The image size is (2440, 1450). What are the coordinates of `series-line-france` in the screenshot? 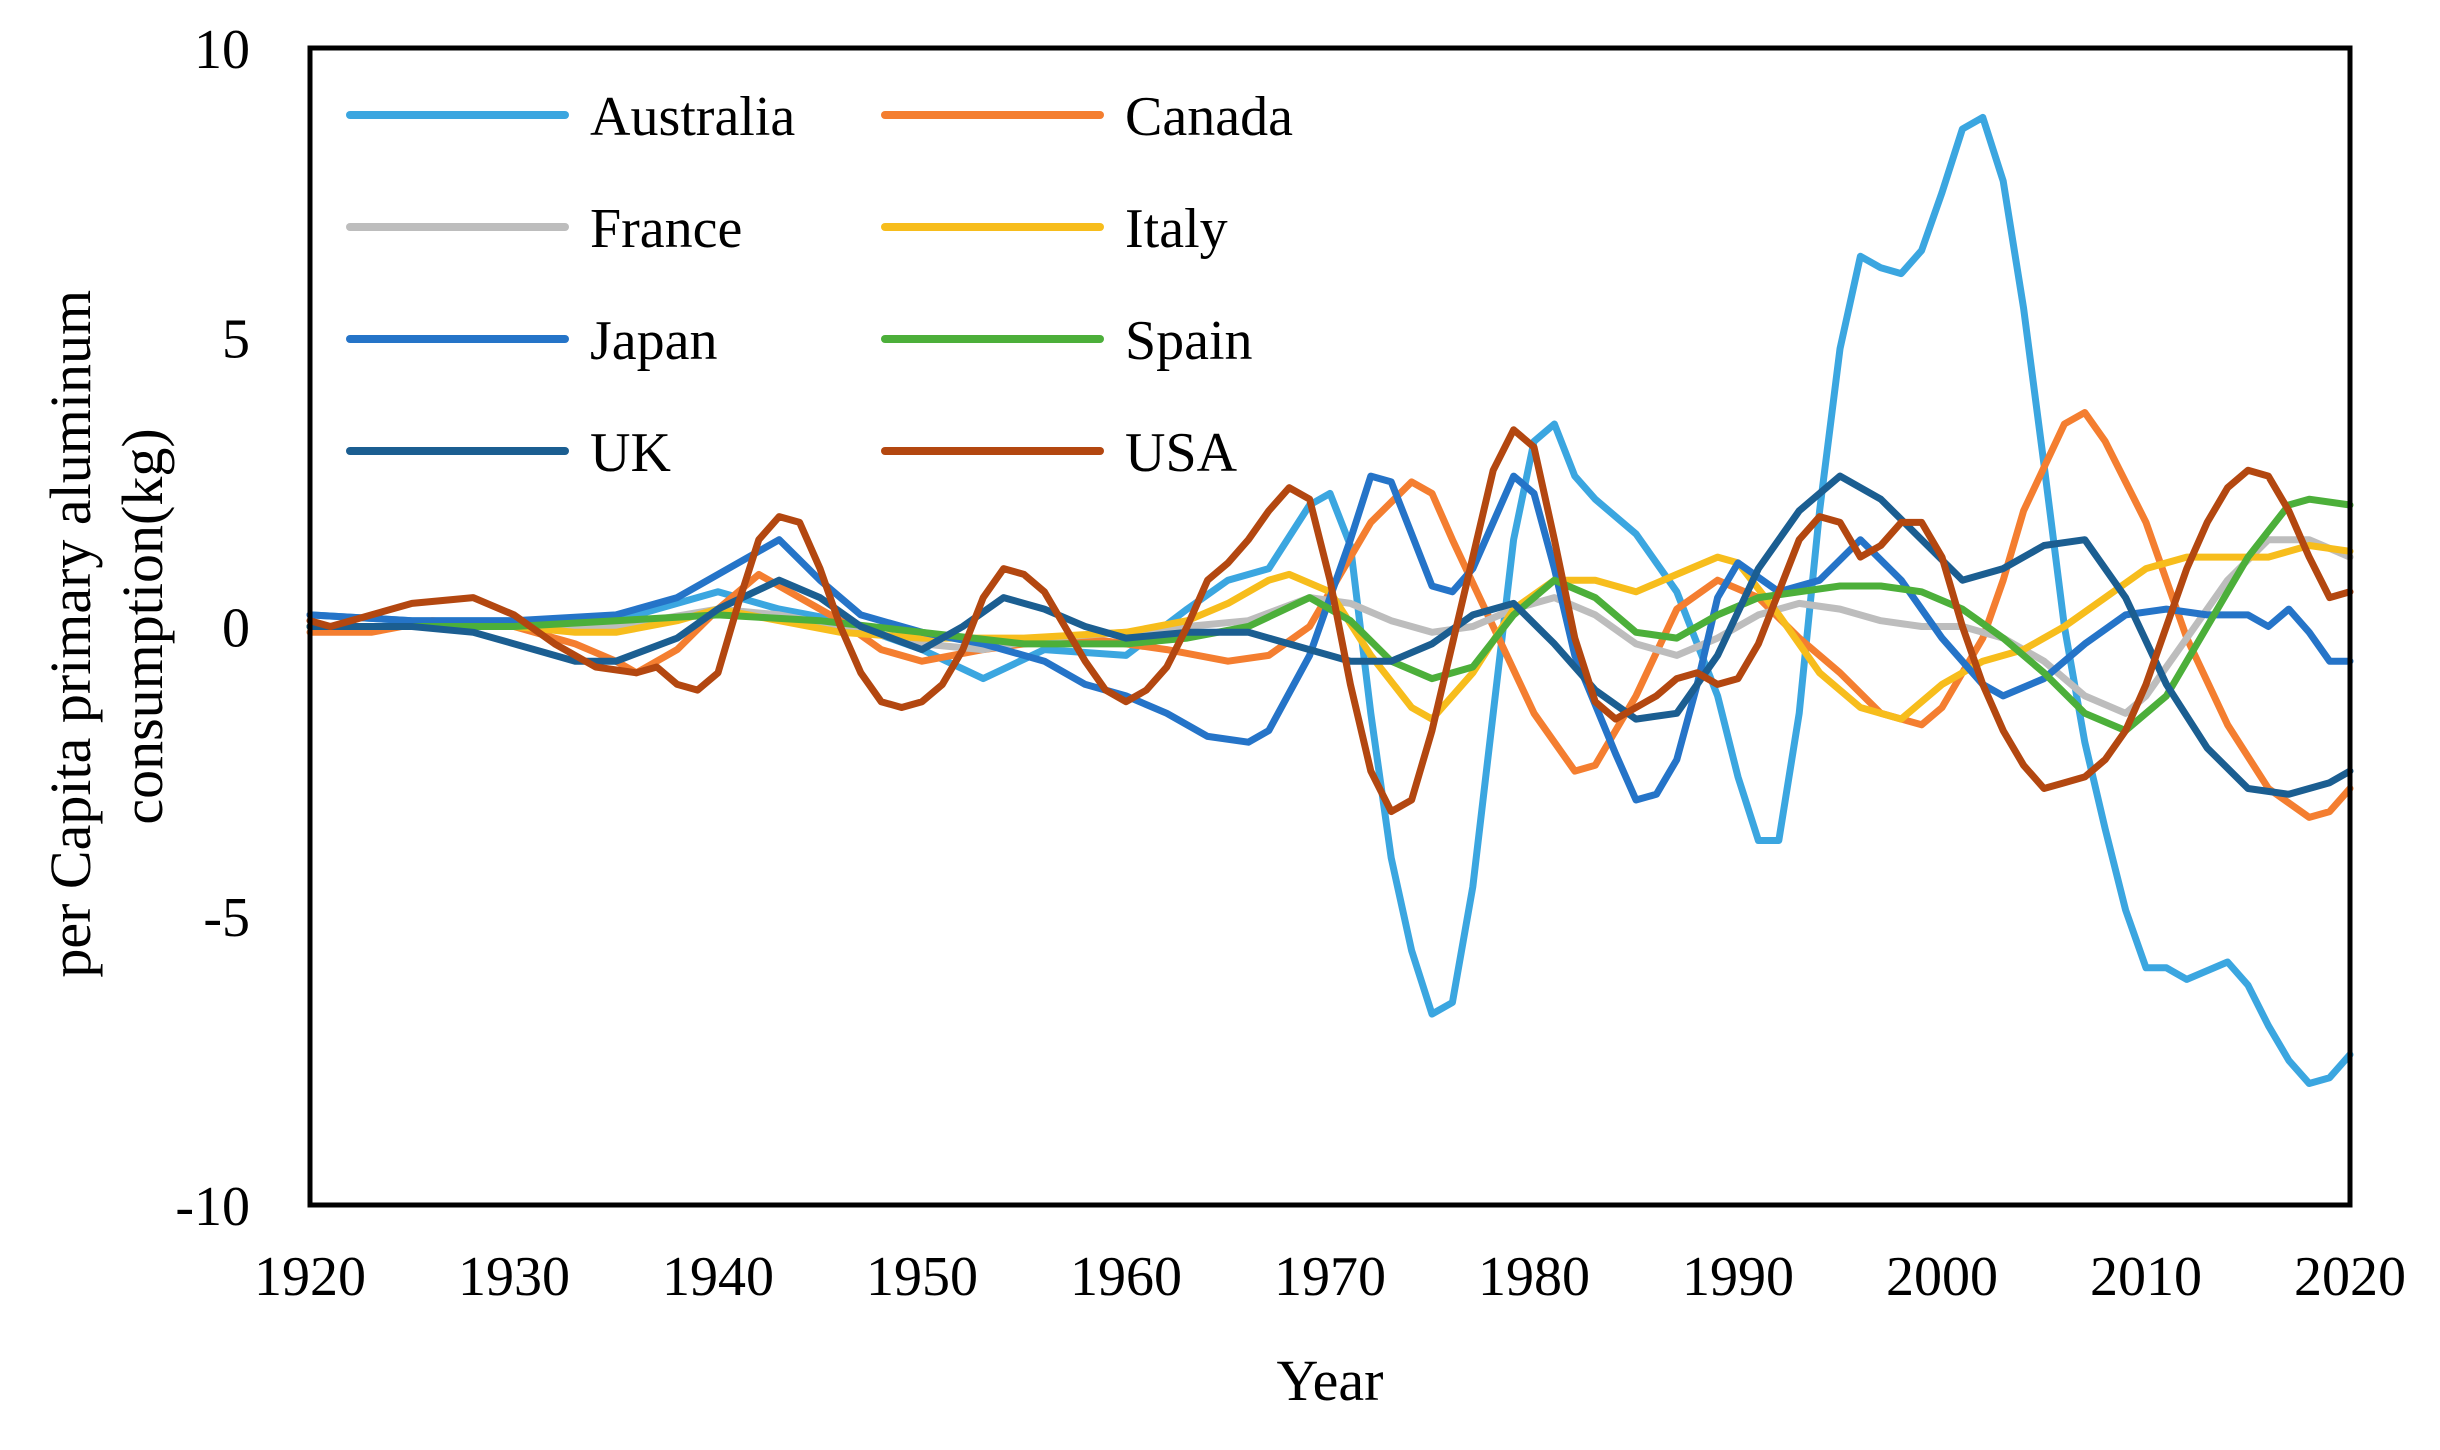 It's located at (1330, 626).